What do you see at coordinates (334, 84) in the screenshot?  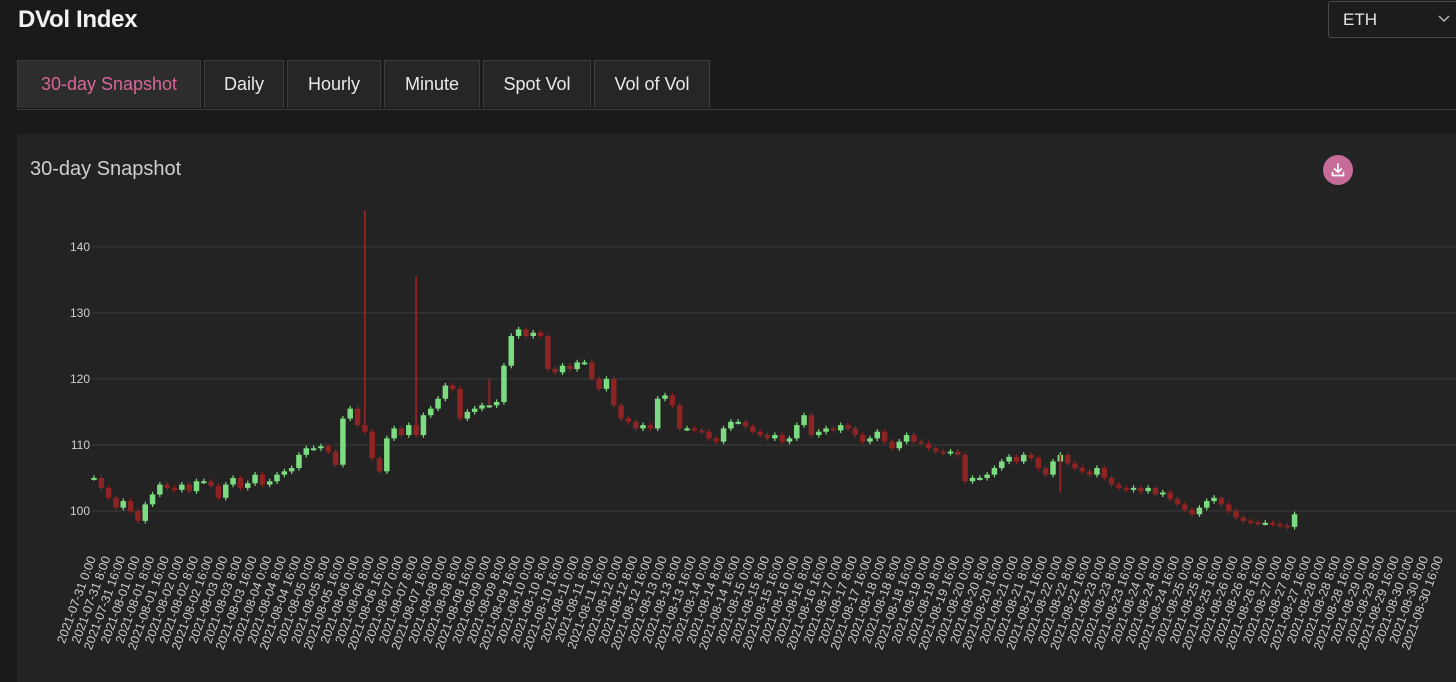 I see `tab-hourly: Hourly` at bounding box center [334, 84].